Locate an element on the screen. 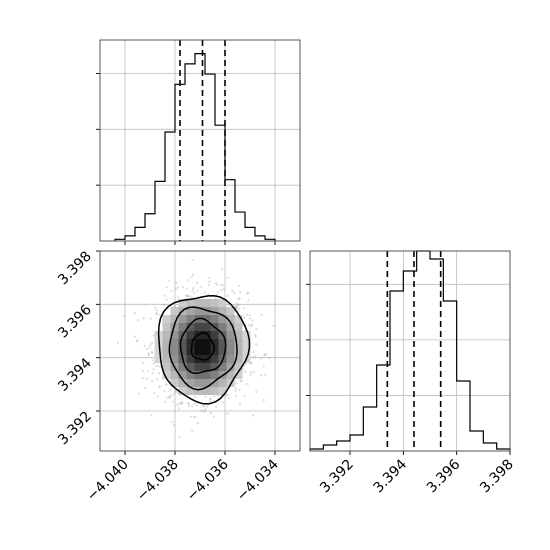 The width and height of the screenshot is (550, 550). histogram-param2-grid is located at coordinates (410, 351).